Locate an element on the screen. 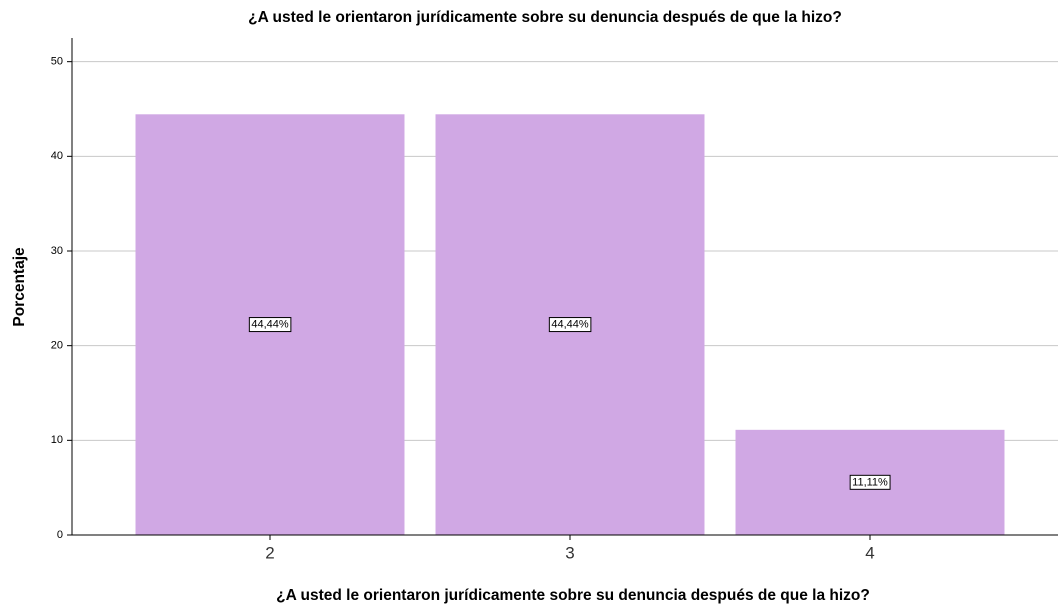  y-tick-label: 50 is located at coordinates (57, 62).